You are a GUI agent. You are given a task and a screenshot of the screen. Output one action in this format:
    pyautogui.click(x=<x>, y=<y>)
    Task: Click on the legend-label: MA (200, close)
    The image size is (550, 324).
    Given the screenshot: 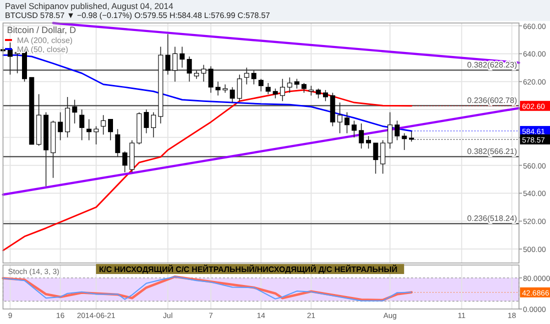 What is the action you would take?
    pyautogui.click(x=45, y=40)
    